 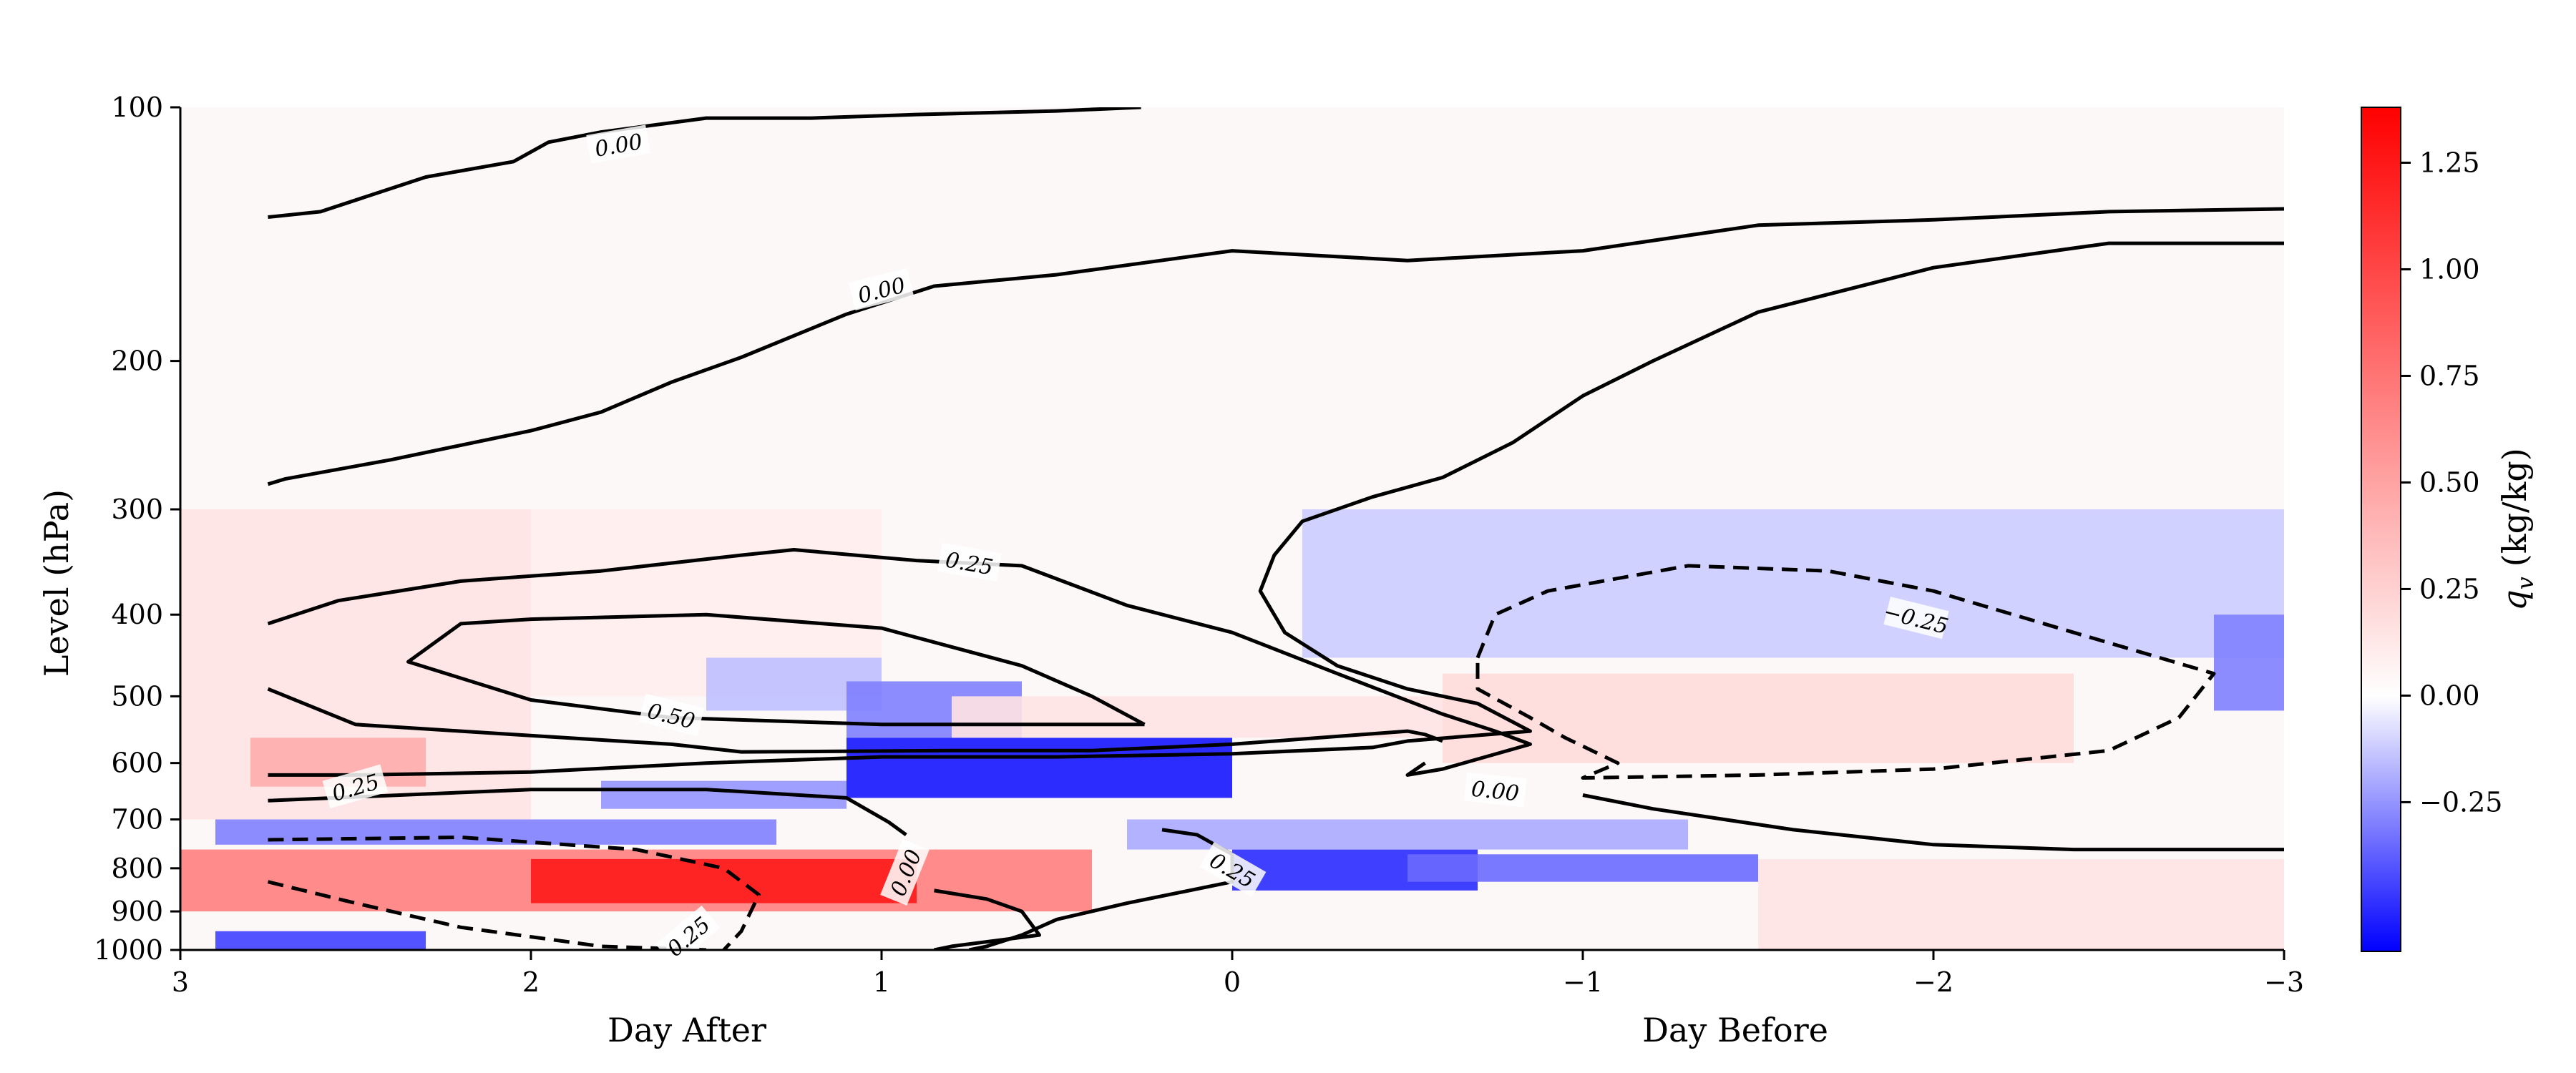 I want to click on contour-label: 0.00, so click(x=1495, y=792).